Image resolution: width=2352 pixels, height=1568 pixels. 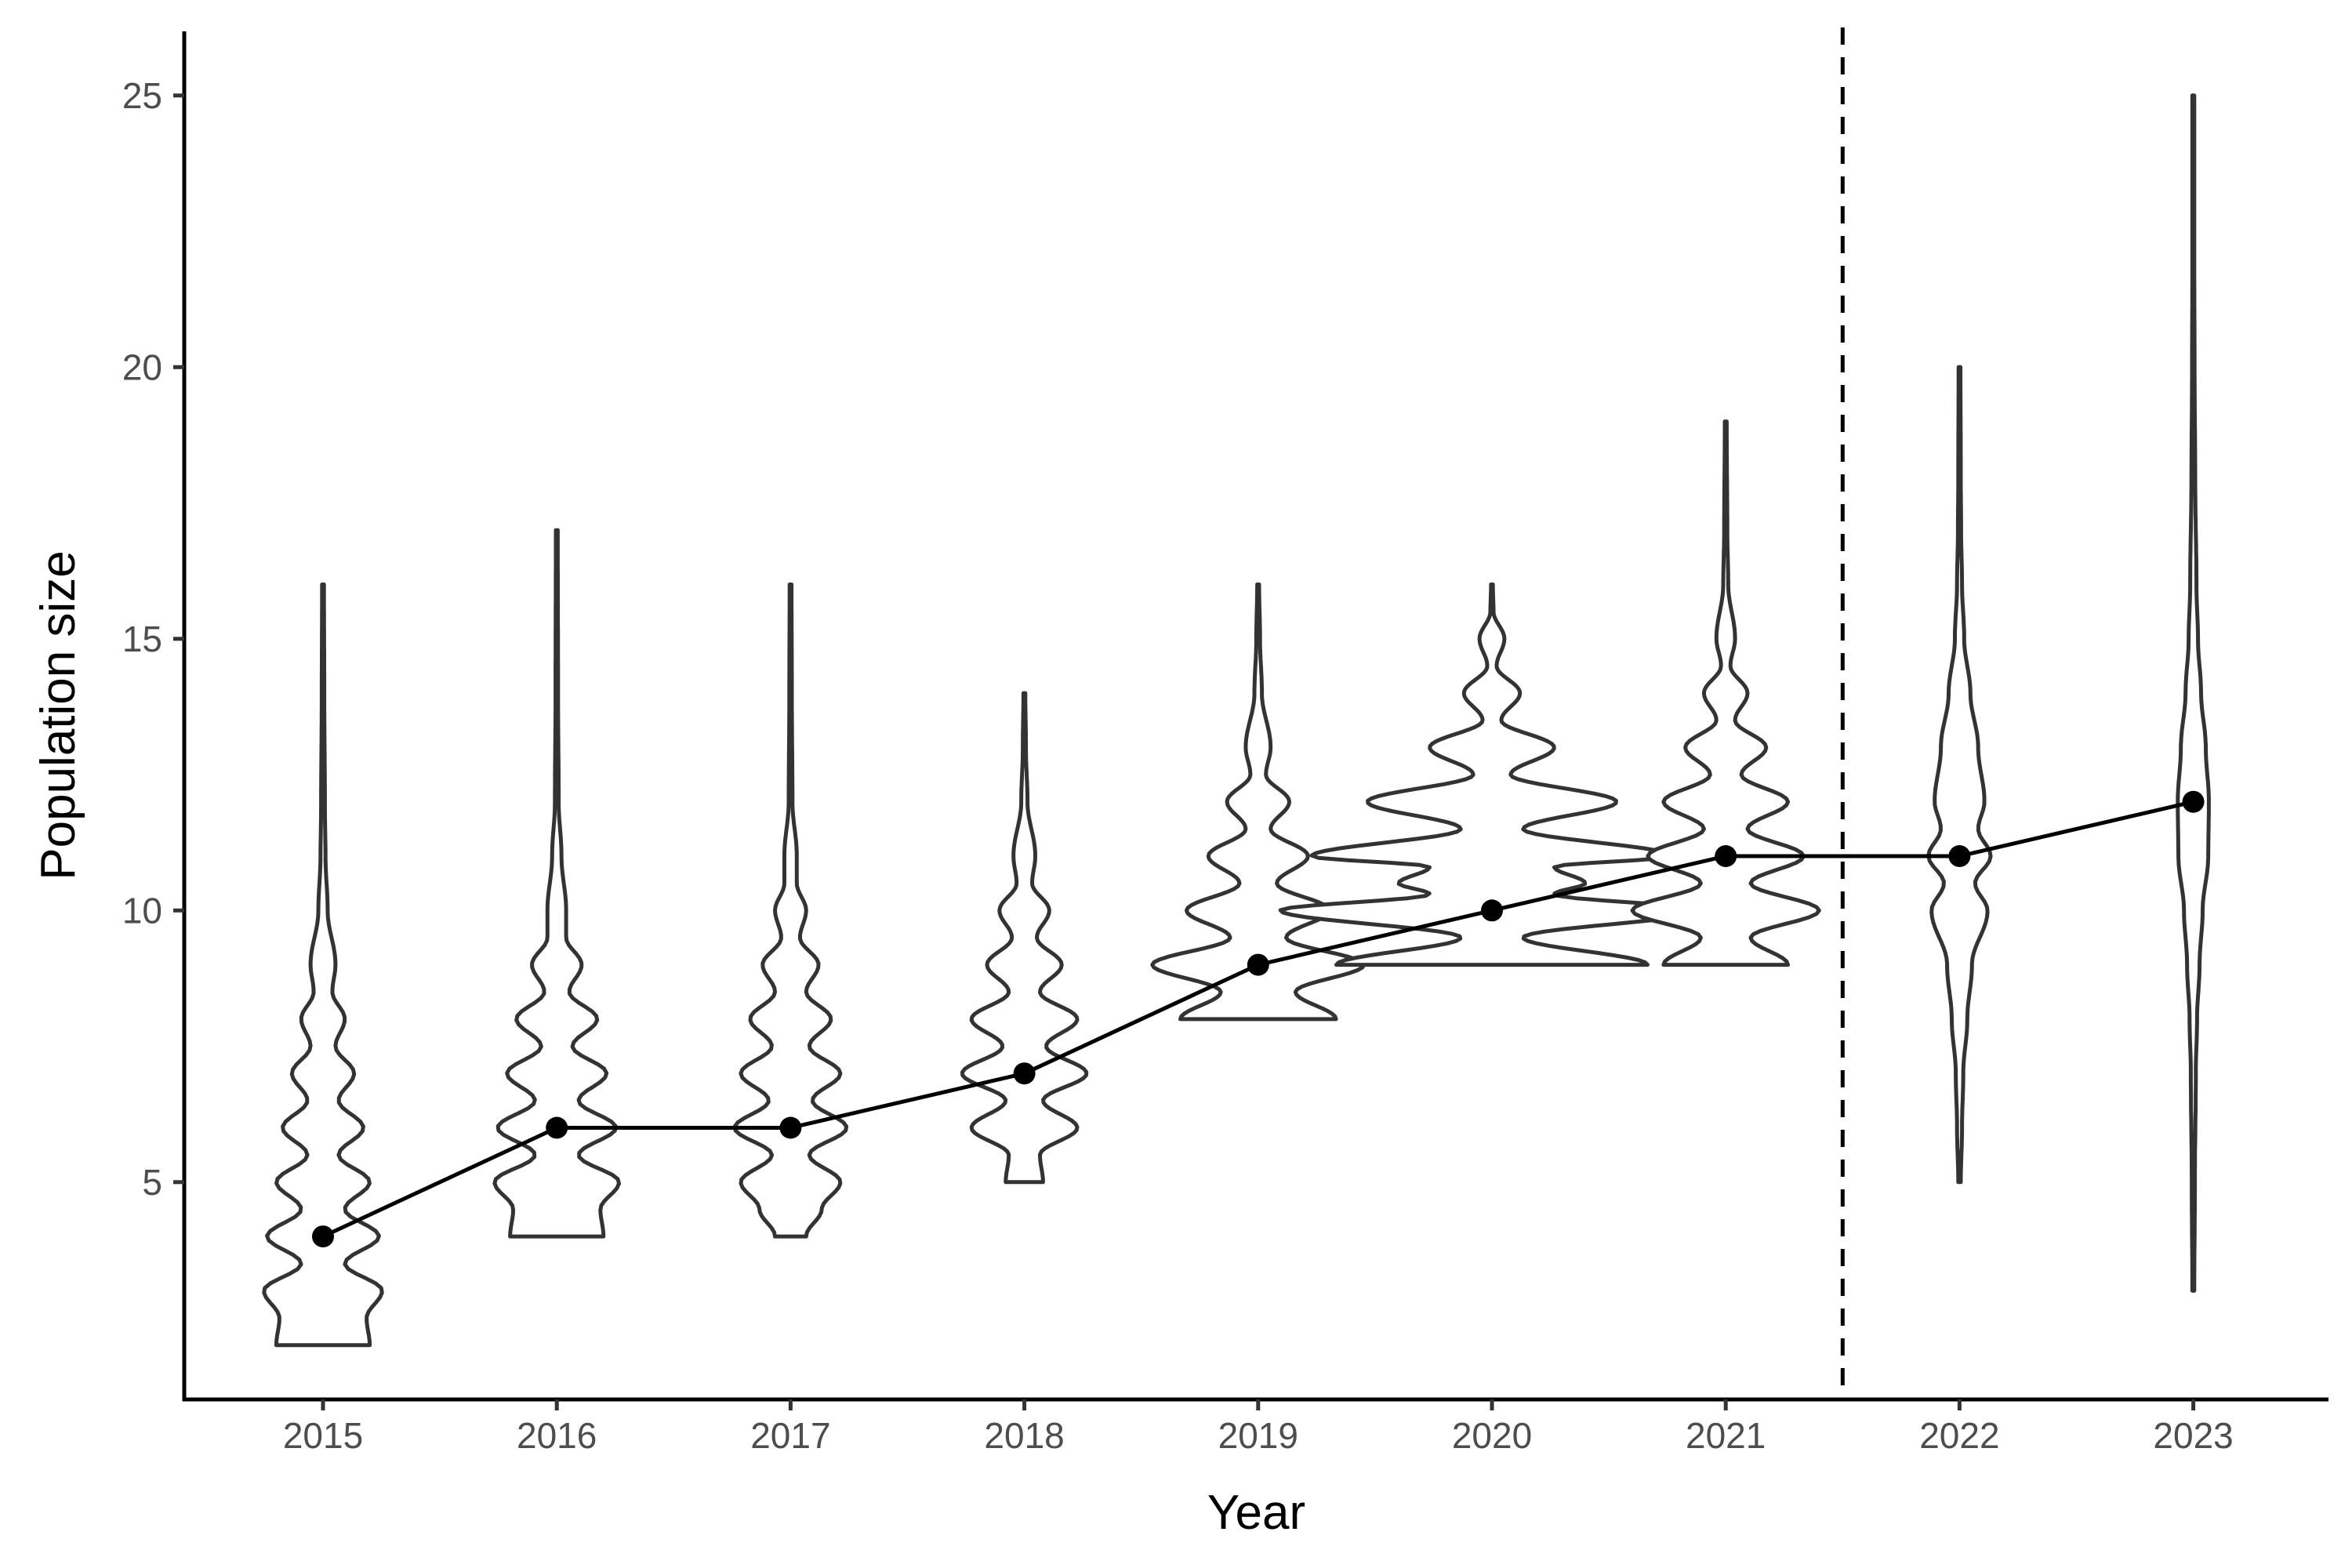 I want to click on violin-2018, so click(x=1024, y=938).